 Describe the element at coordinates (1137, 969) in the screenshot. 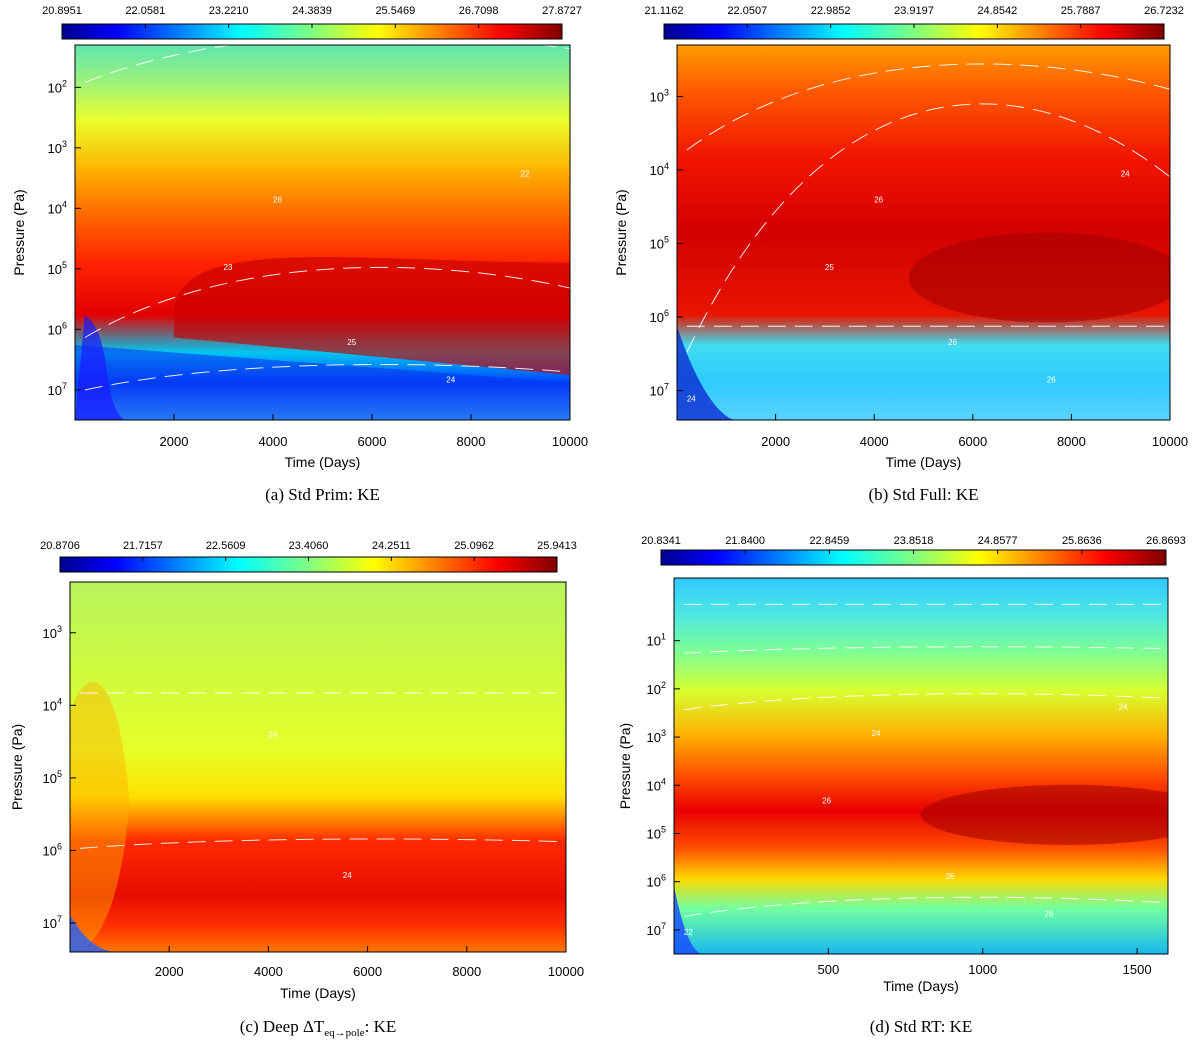

I see `x-tick-label: 1500` at that location.